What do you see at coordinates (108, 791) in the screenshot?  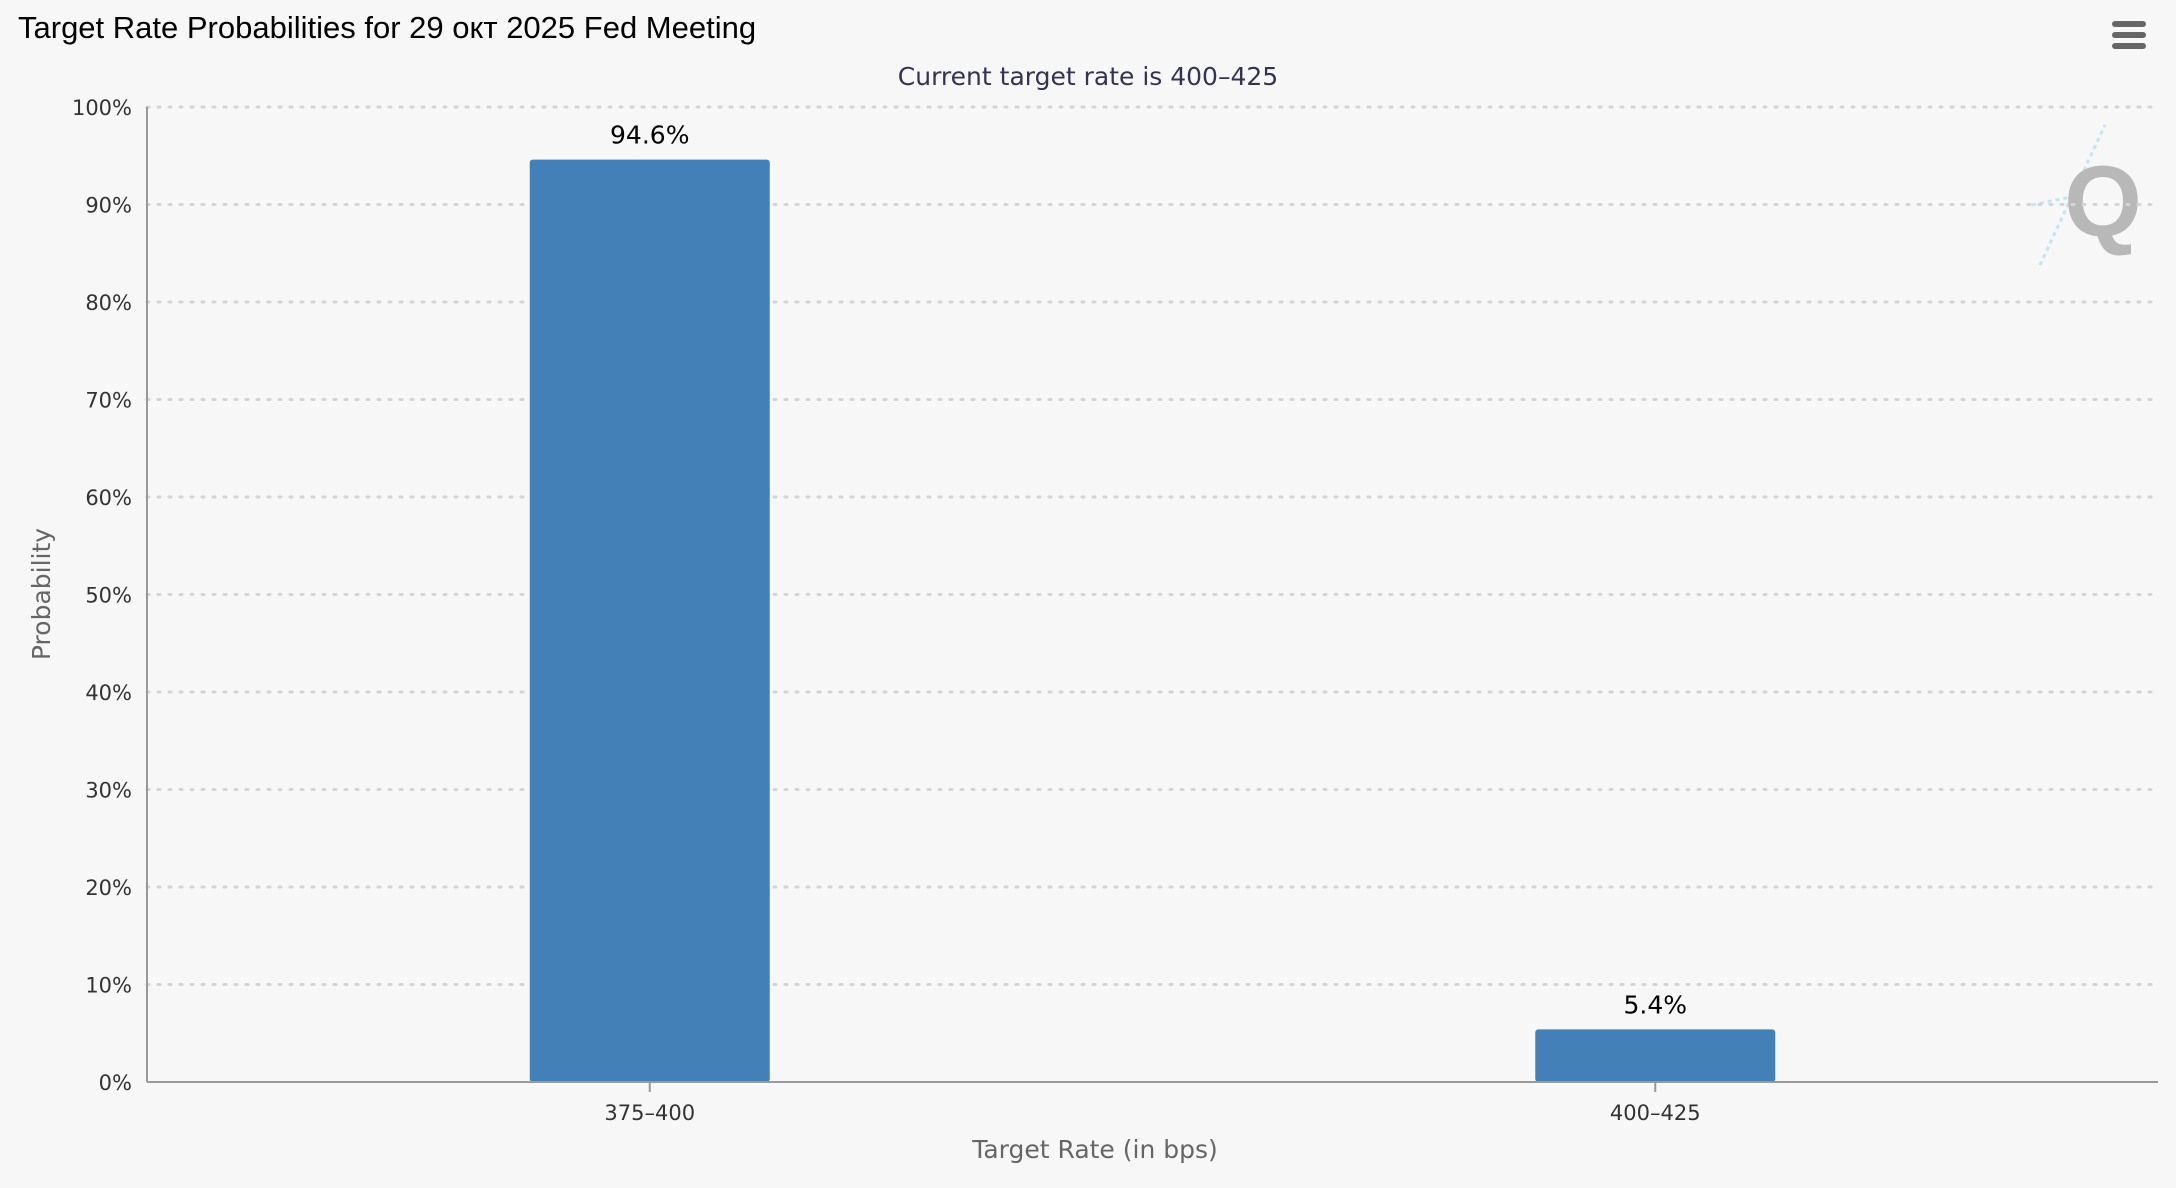 I see `y-tick-label: 30%` at bounding box center [108, 791].